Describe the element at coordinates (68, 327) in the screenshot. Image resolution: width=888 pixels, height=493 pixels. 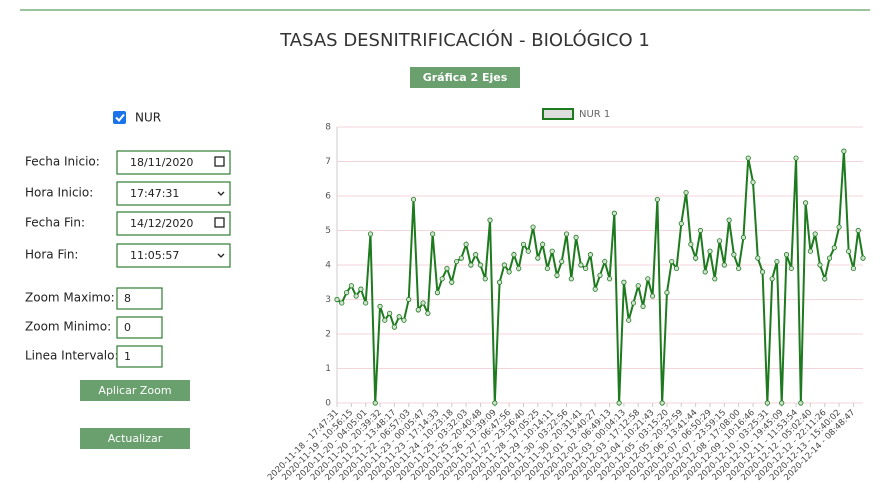
I see `field-label: Zoom Minimo:` at that location.